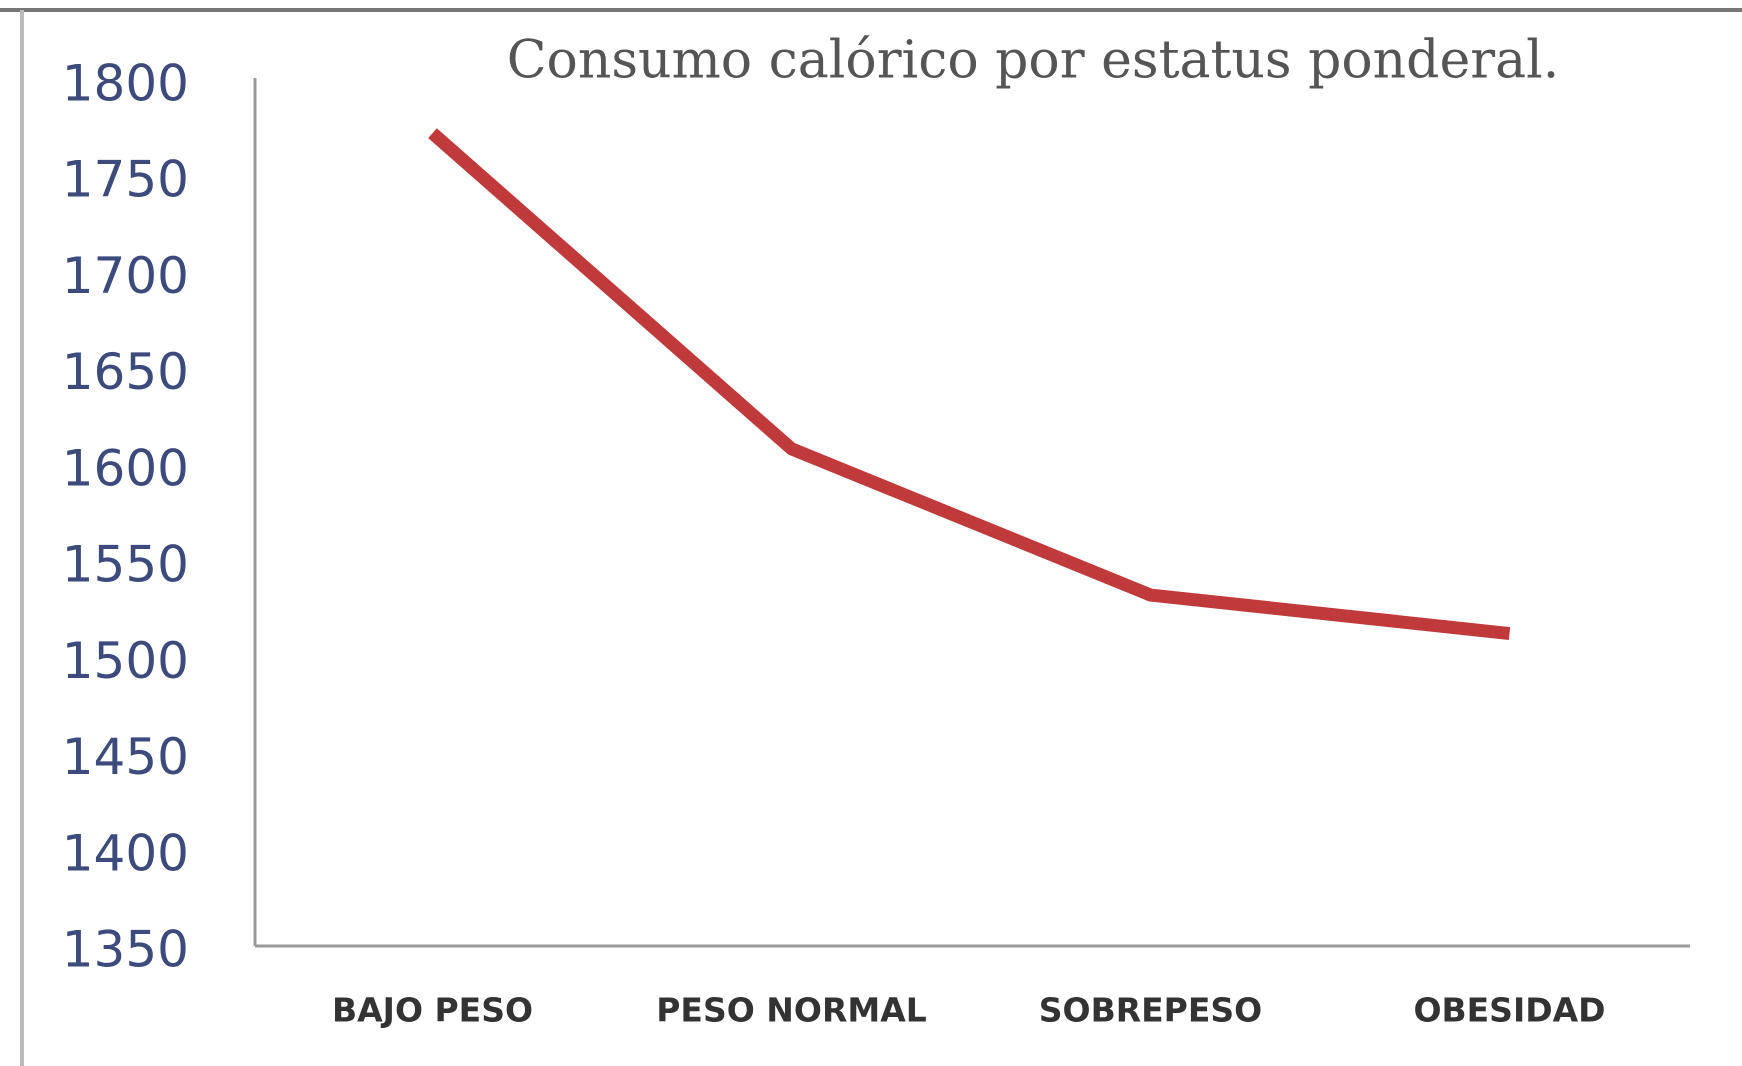 The height and width of the screenshot is (1066, 1742). What do you see at coordinates (125, 757) in the screenshot?
I see `y-tick-label: 1450` at bounding box center [125, 757].